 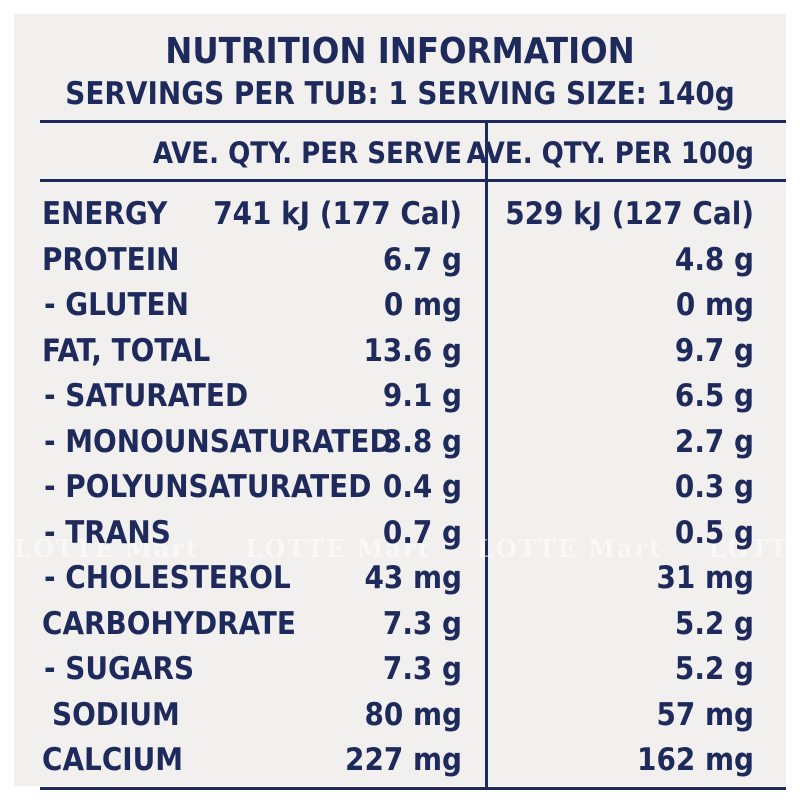 I want to click on nutrient-name: ENERGY, so click(x=105, y=214).